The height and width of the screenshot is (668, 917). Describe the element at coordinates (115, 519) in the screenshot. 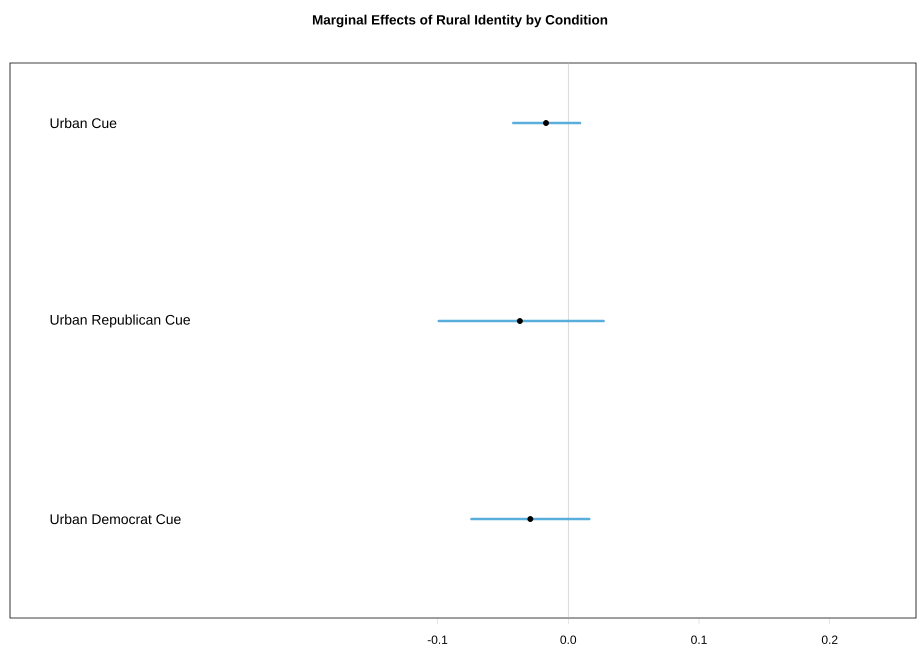

I see `y-tick-label: Urban Democrat Cue` at that location.